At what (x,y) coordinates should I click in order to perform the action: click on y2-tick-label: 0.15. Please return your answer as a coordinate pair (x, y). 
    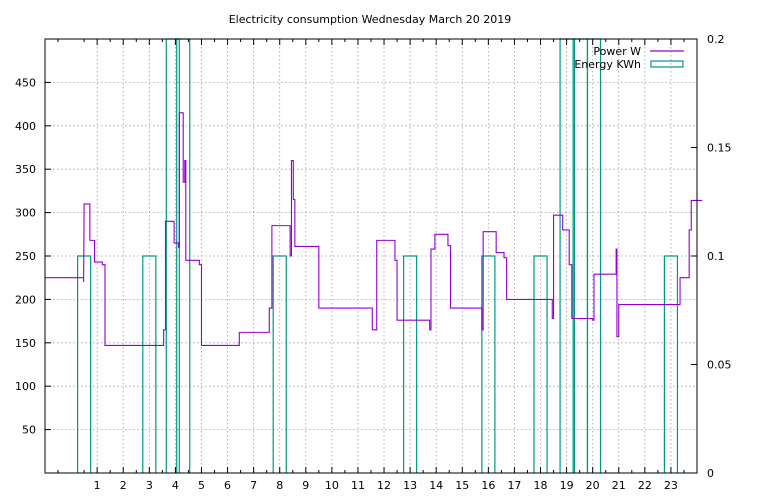
    Looking at the image, I should click on (719, 148).